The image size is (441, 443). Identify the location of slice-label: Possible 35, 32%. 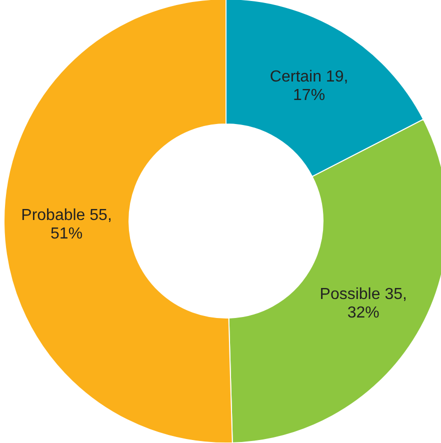
(363, 304).